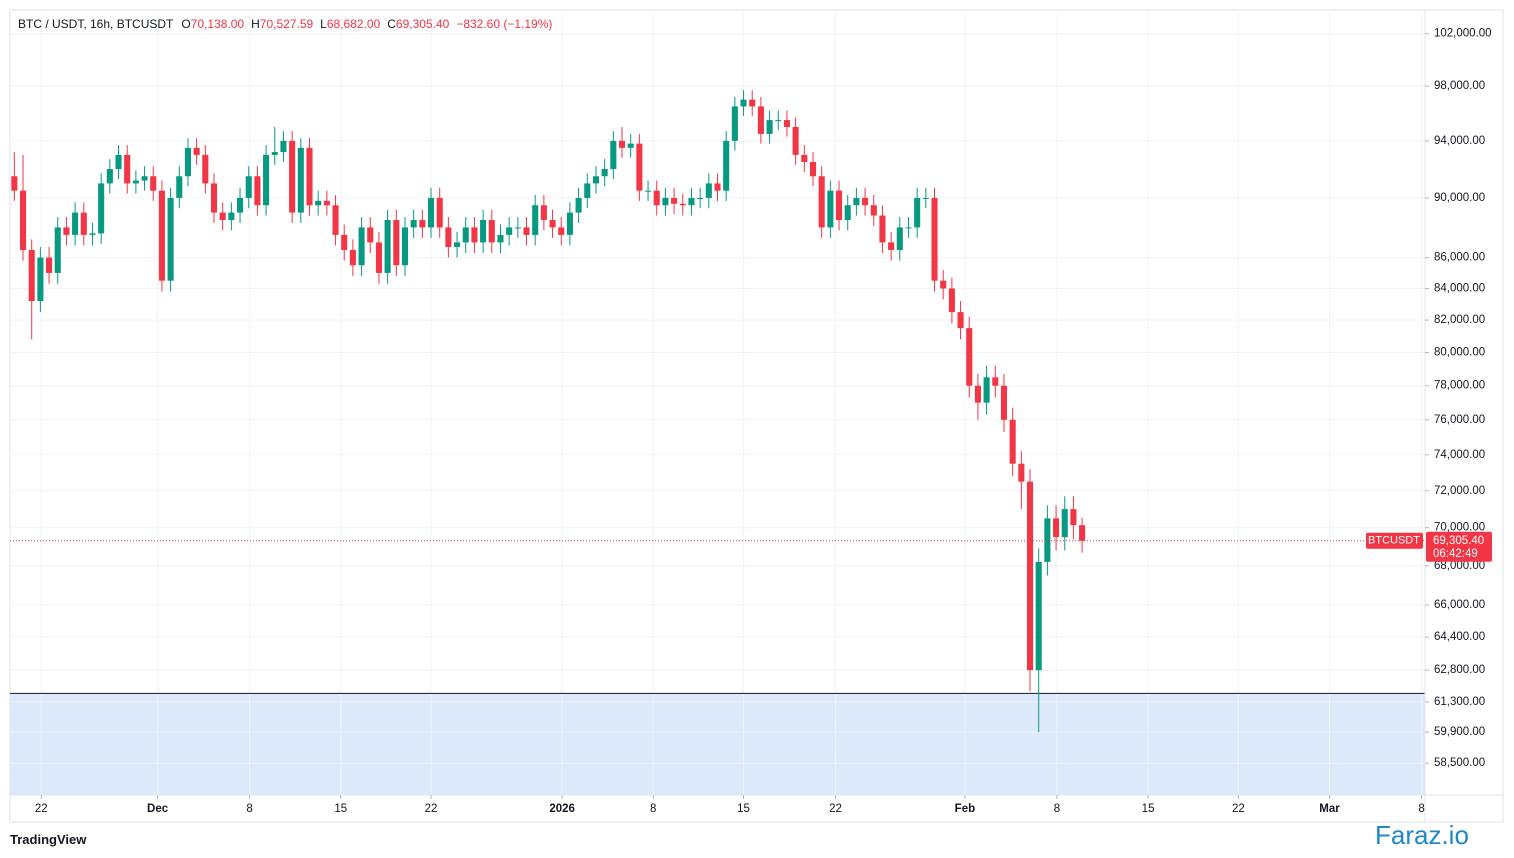  What do you see at coordinates (158, 809) in the screenshot?
I see `x-tick-label: Dec` at bounding box center [158, 809].